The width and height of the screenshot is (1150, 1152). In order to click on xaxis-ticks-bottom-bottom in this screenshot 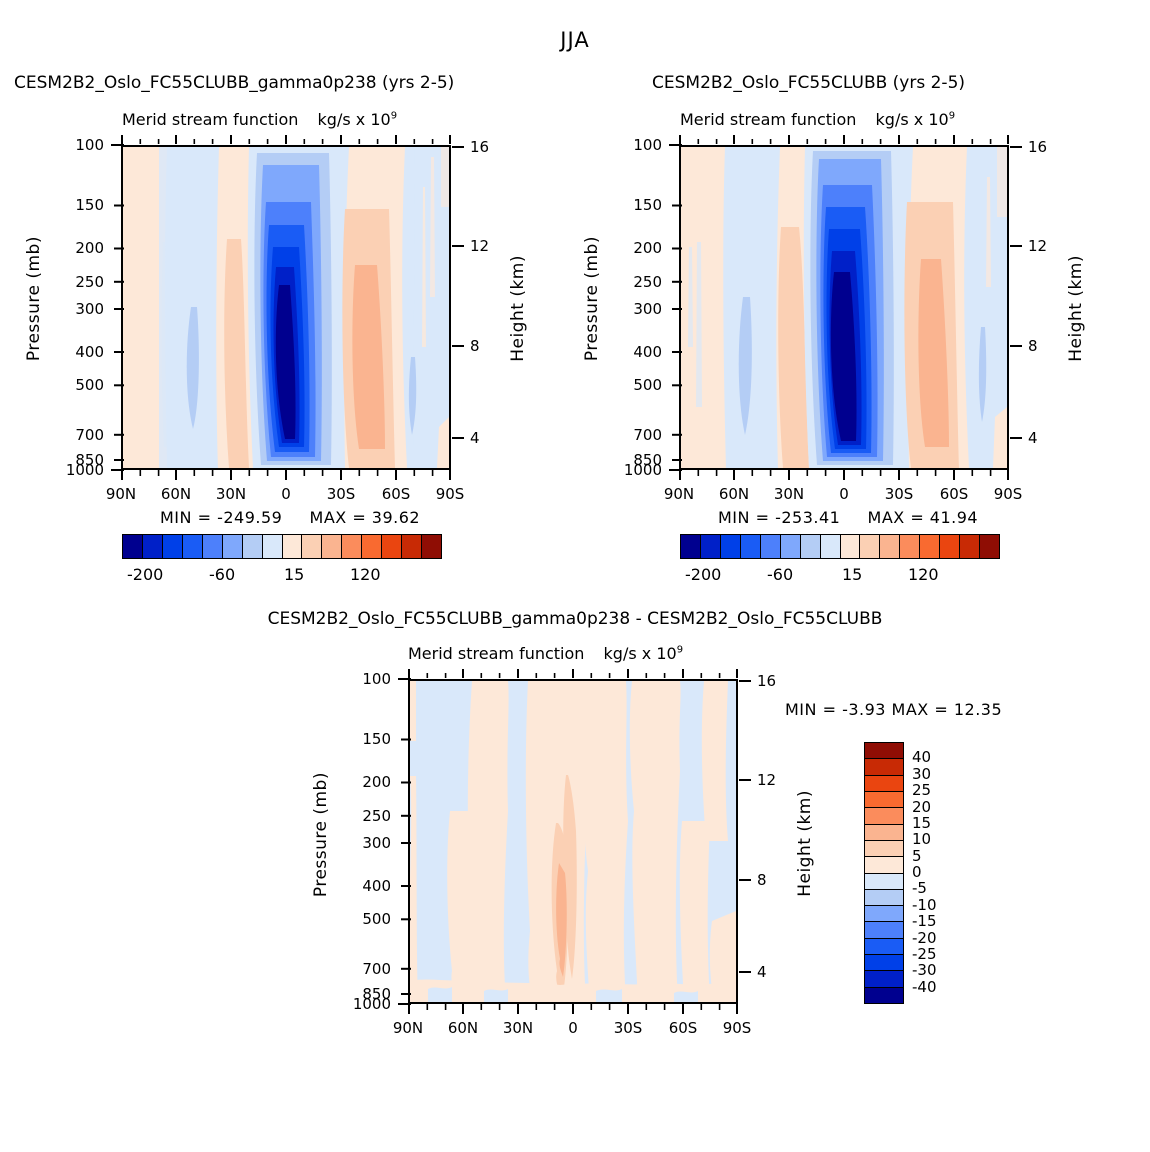, I will do `click(573, 1009)`.